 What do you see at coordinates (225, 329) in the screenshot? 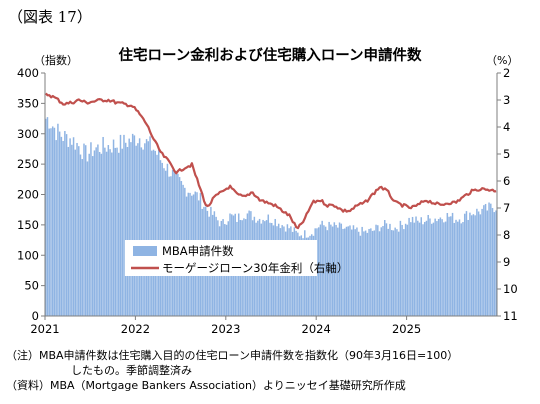
I see `x-tick-label: 2023` at bounding box center [225, 329].